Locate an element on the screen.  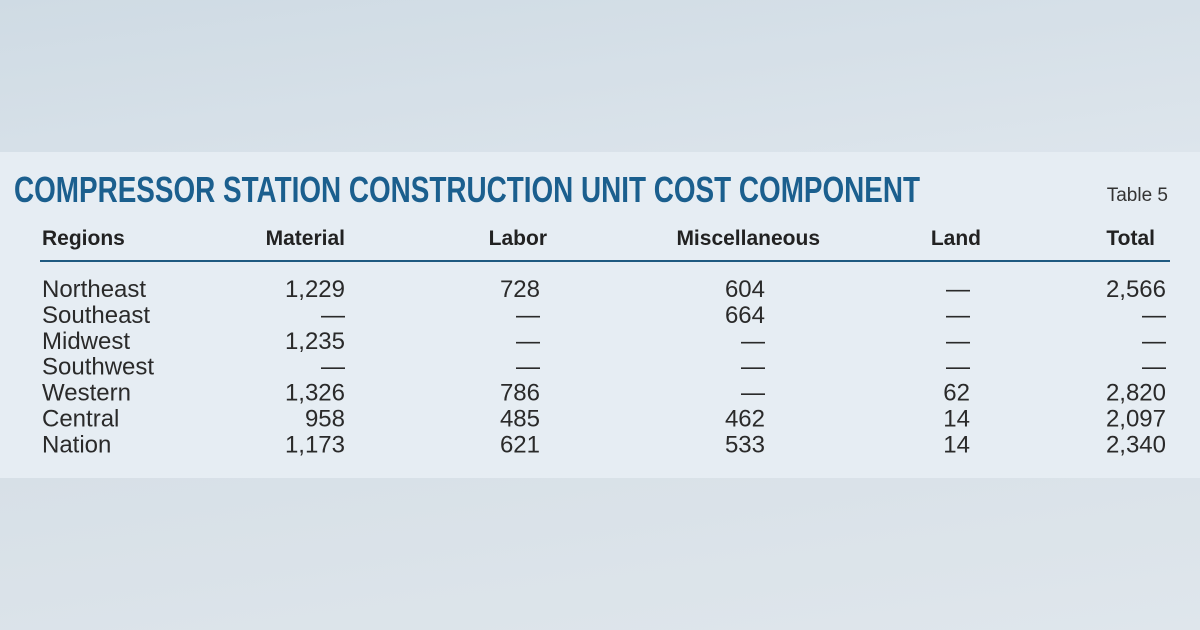
table-cell: 2,820 is located at coordinates (1136, 393).